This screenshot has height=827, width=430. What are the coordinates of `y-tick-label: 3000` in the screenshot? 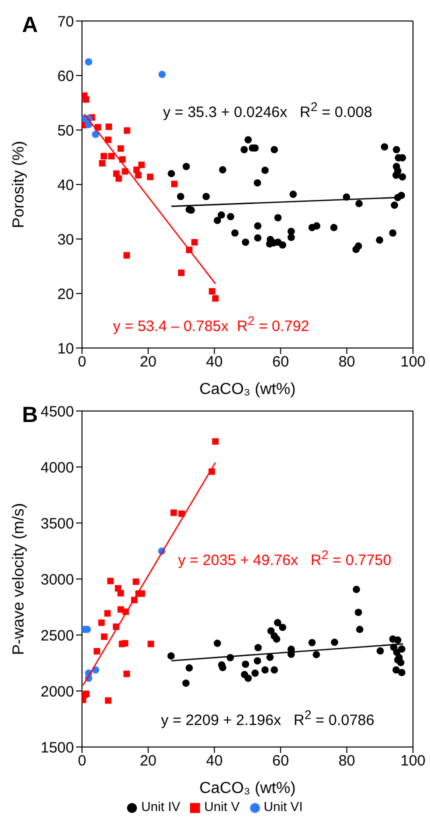 It's located at (57, 579).